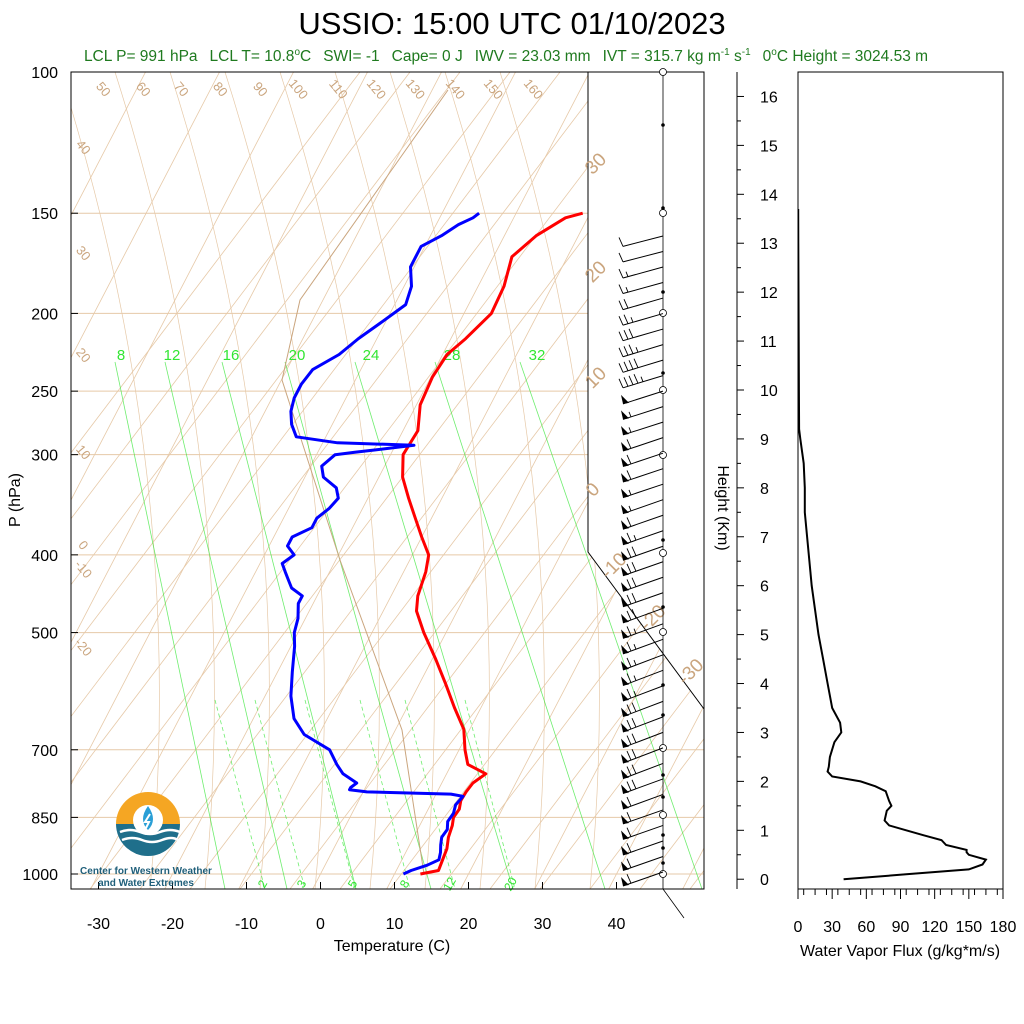 This screenshot has height=1024, width=1024. Describe the element at coordinates (148, 824) in the screenshot. I see `cw3e-logo` at that location.